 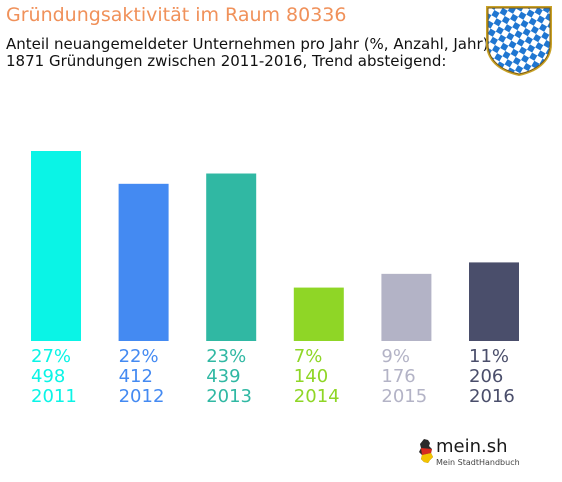 I want to click on bar-2013, so click(x=231, y=257).